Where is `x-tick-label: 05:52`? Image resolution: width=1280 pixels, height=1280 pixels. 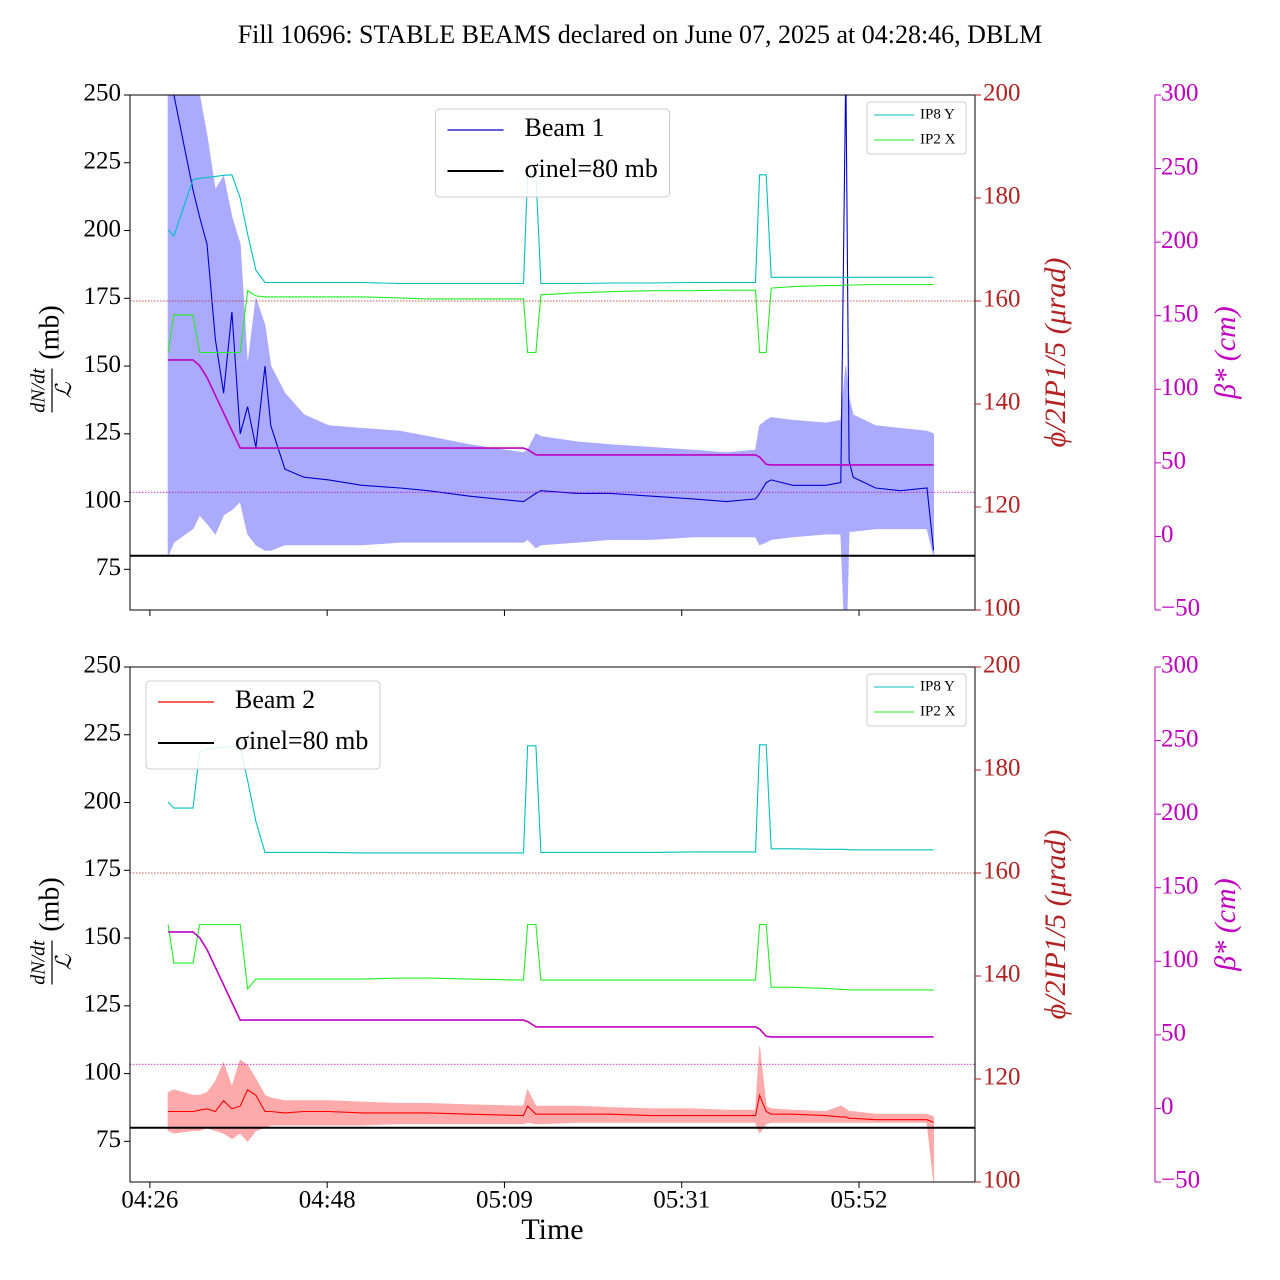 x-tick-label: 05:52 is located at coordinates (859, 1200).